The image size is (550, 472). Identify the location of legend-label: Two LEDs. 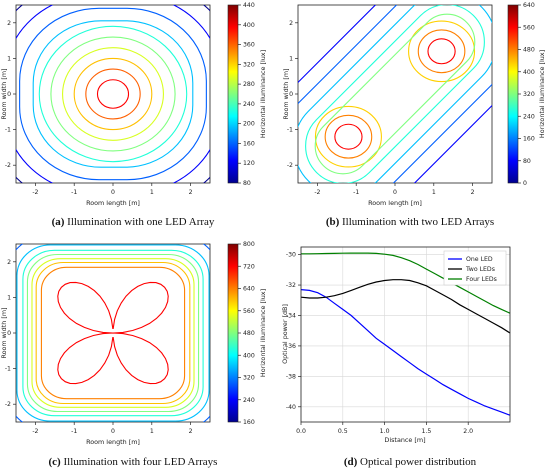
(480, 269).